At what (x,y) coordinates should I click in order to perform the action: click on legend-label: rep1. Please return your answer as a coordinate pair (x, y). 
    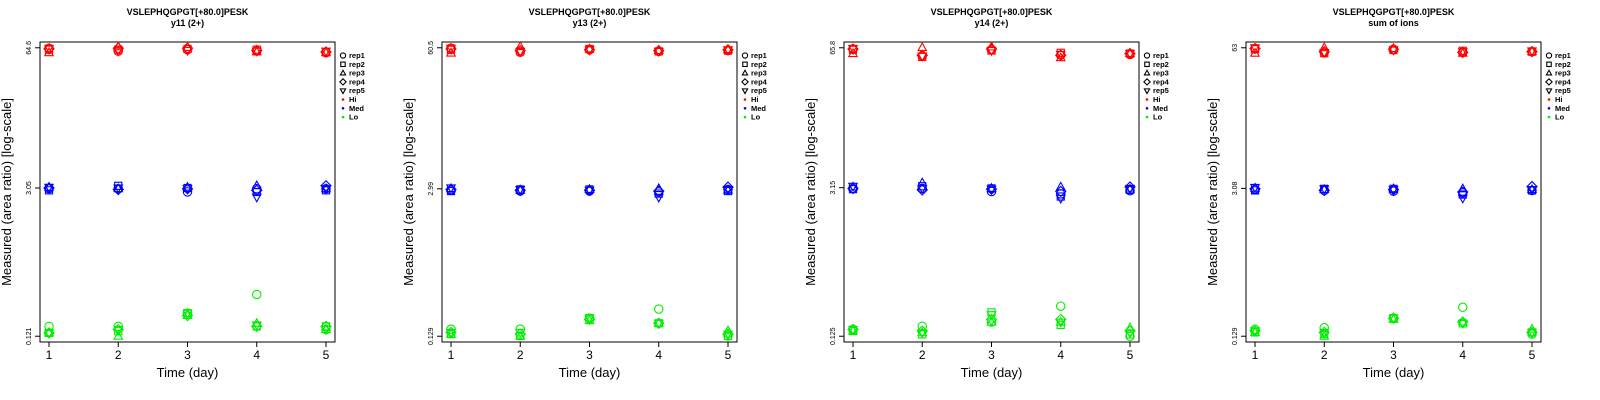
    Looking at the image, I should click on (1563, 55).